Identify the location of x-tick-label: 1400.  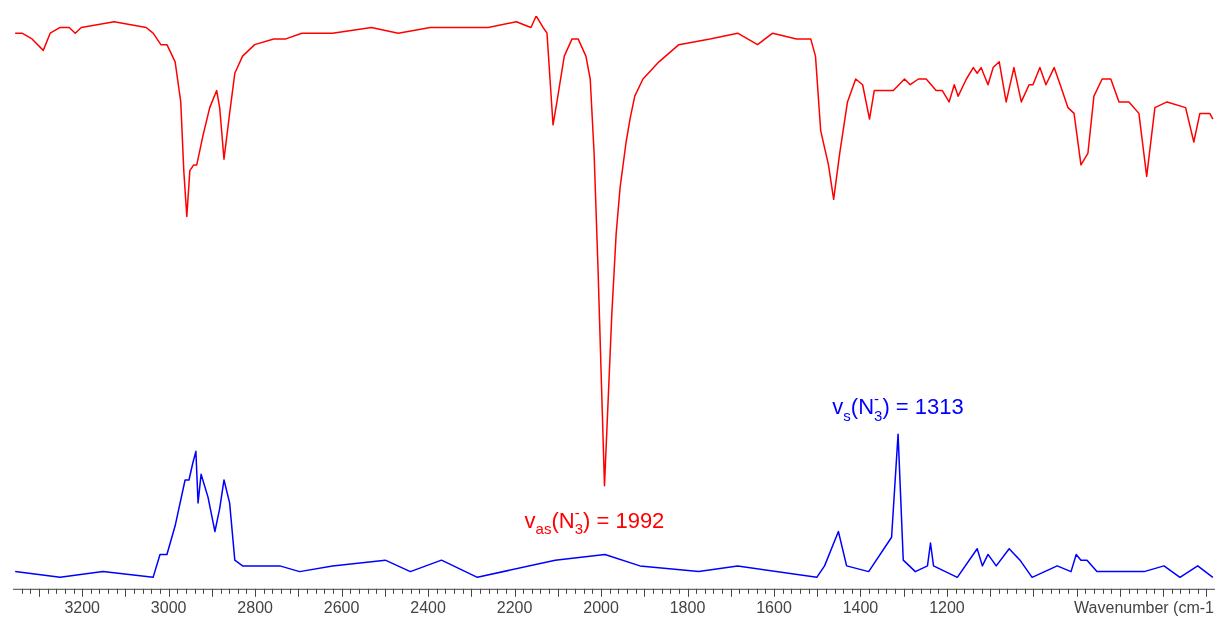
(860, 607).